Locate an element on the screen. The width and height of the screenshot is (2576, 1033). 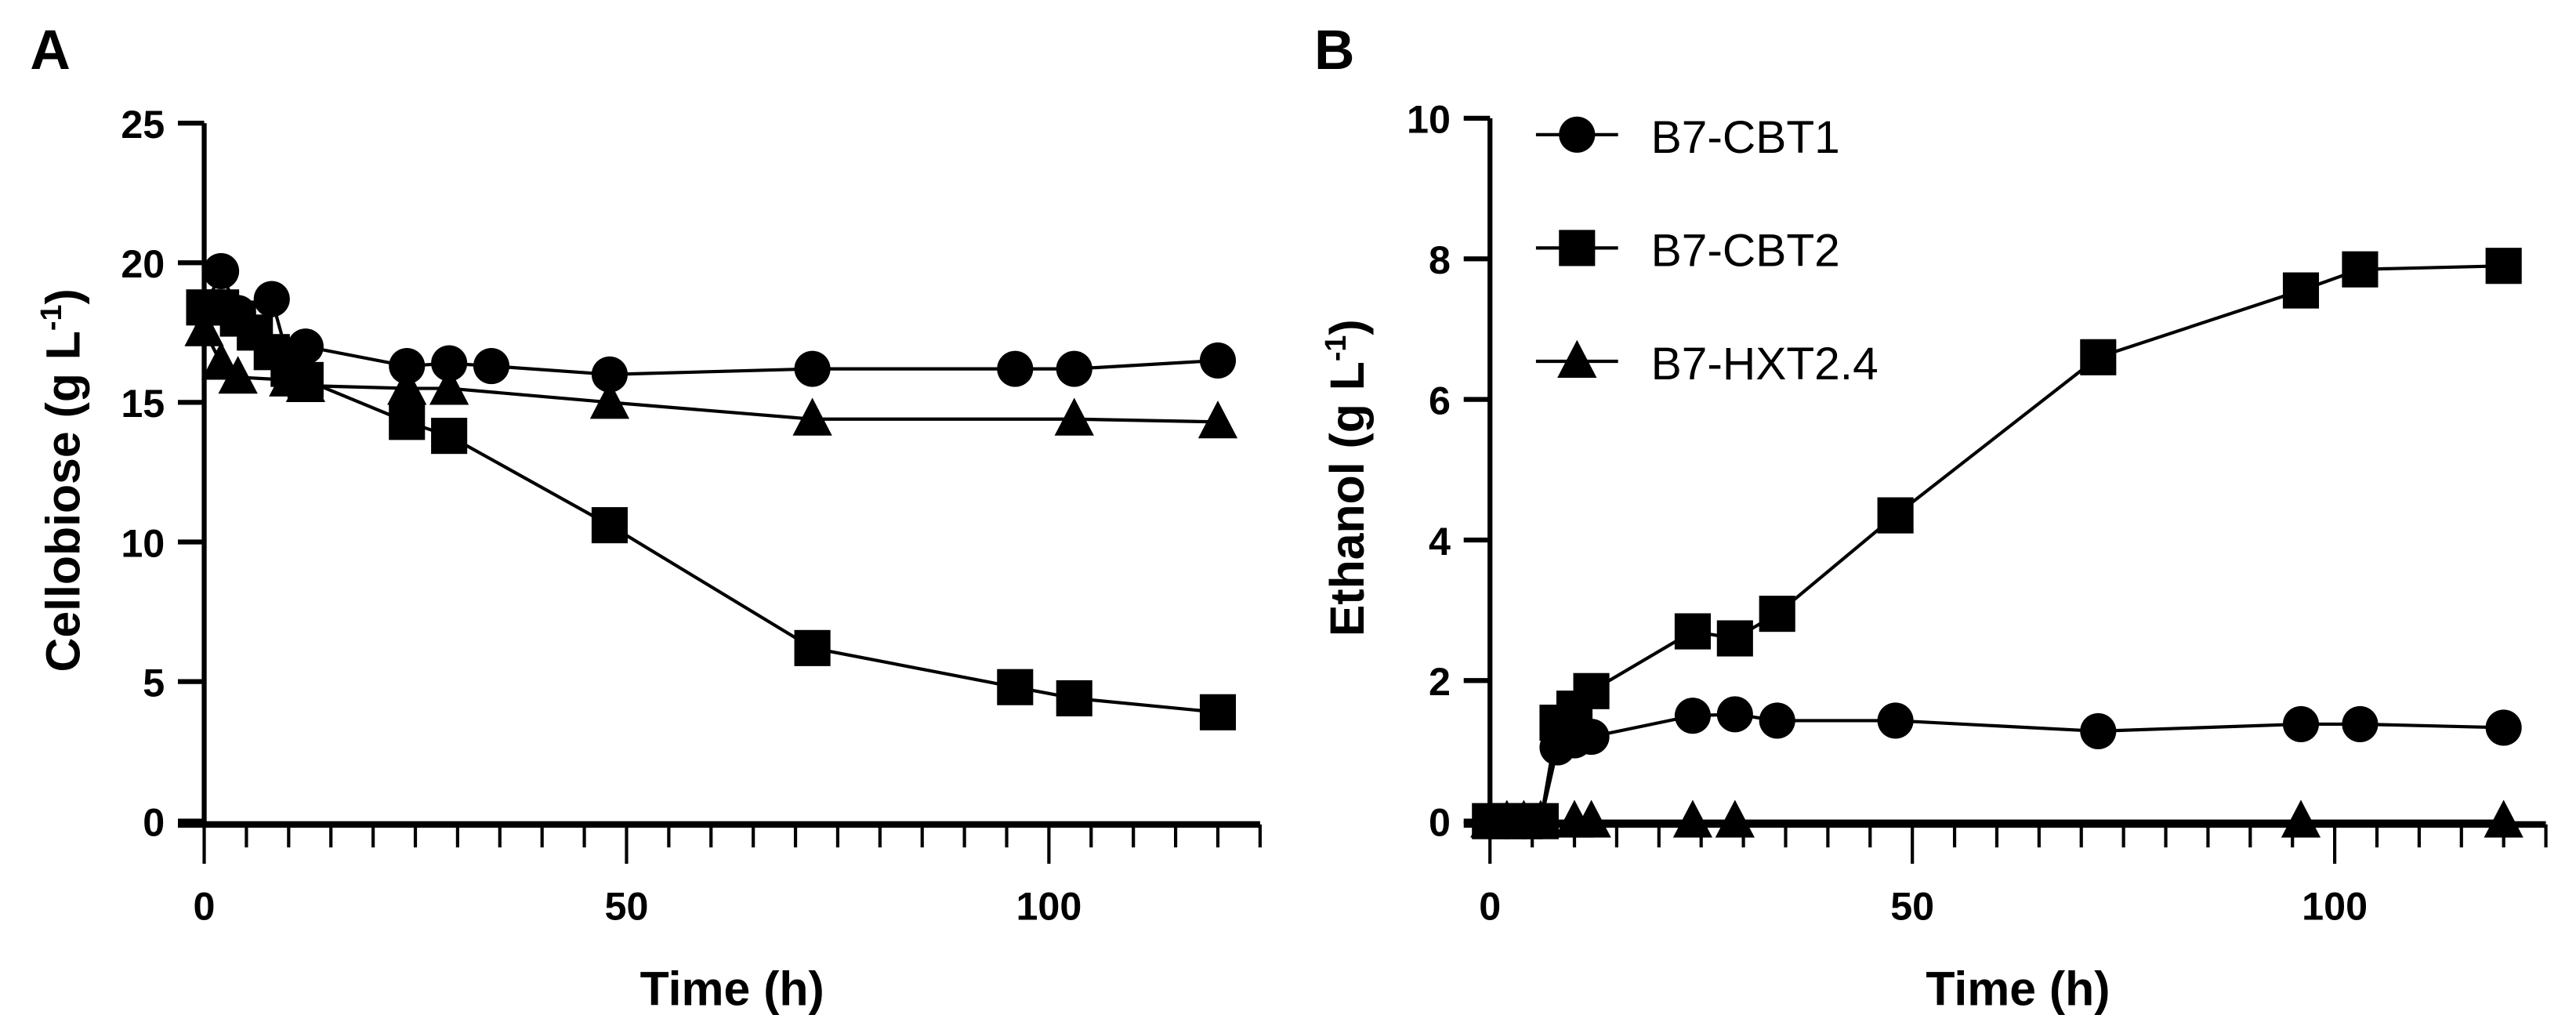
legend-item: B7-CBT1 is located at coordinates (1687, 138).